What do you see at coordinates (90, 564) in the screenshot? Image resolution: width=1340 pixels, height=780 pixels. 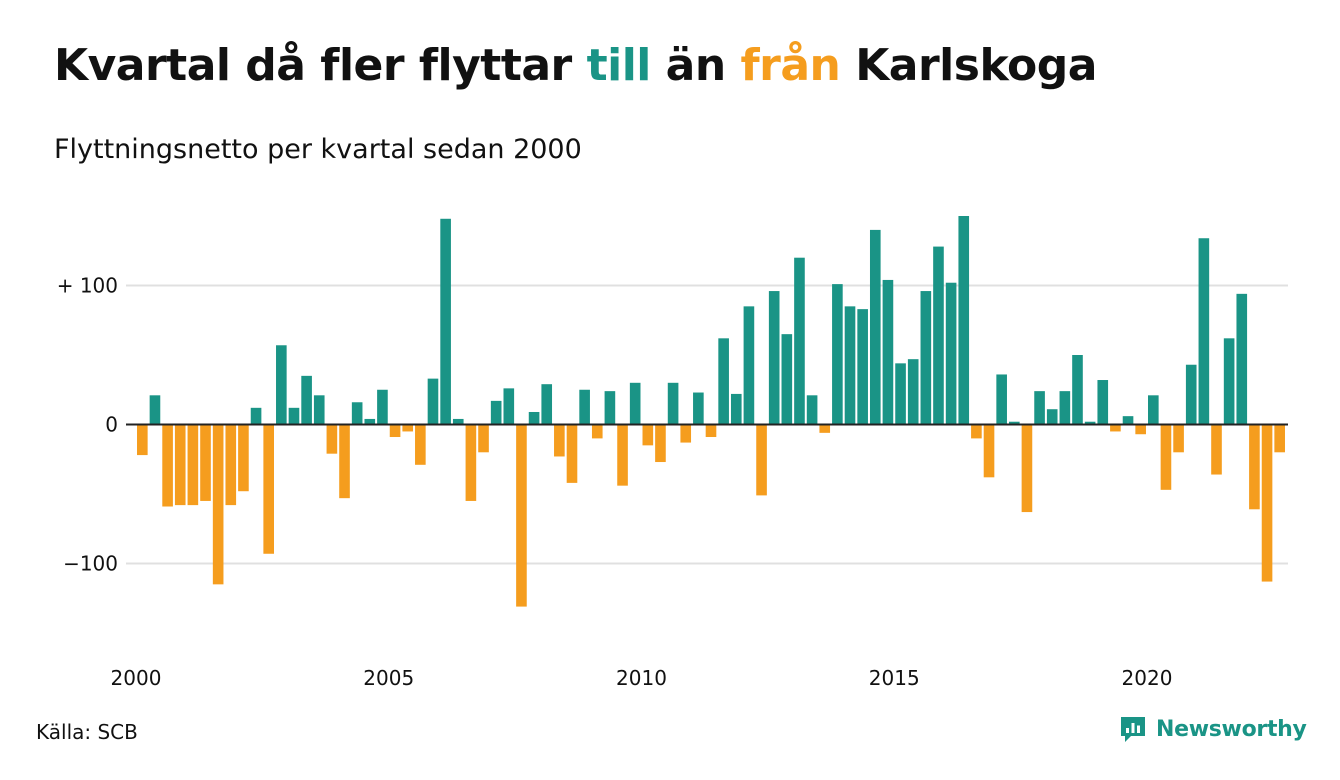 I see `y-tick-label: −100` at bounding box center [90, 564].